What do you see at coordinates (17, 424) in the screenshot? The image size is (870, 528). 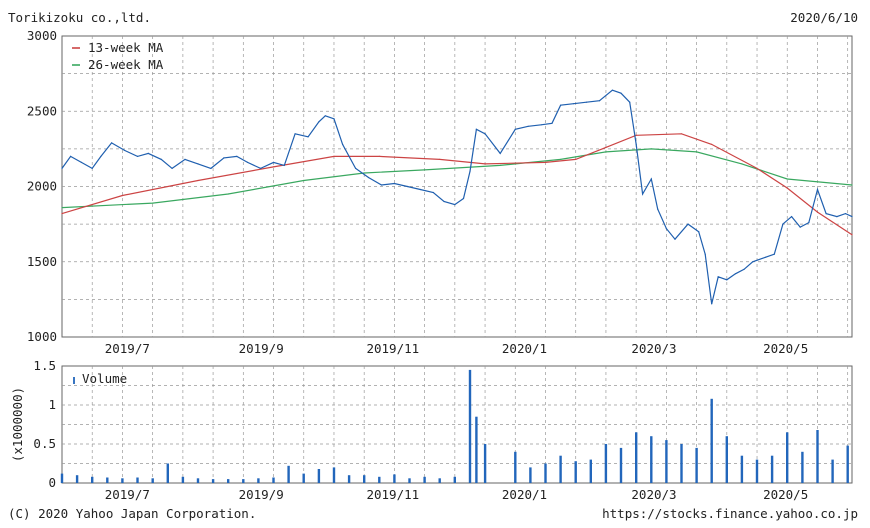 I see `volume-axis-label: (x1000000)` at bounding box center [17, 424].